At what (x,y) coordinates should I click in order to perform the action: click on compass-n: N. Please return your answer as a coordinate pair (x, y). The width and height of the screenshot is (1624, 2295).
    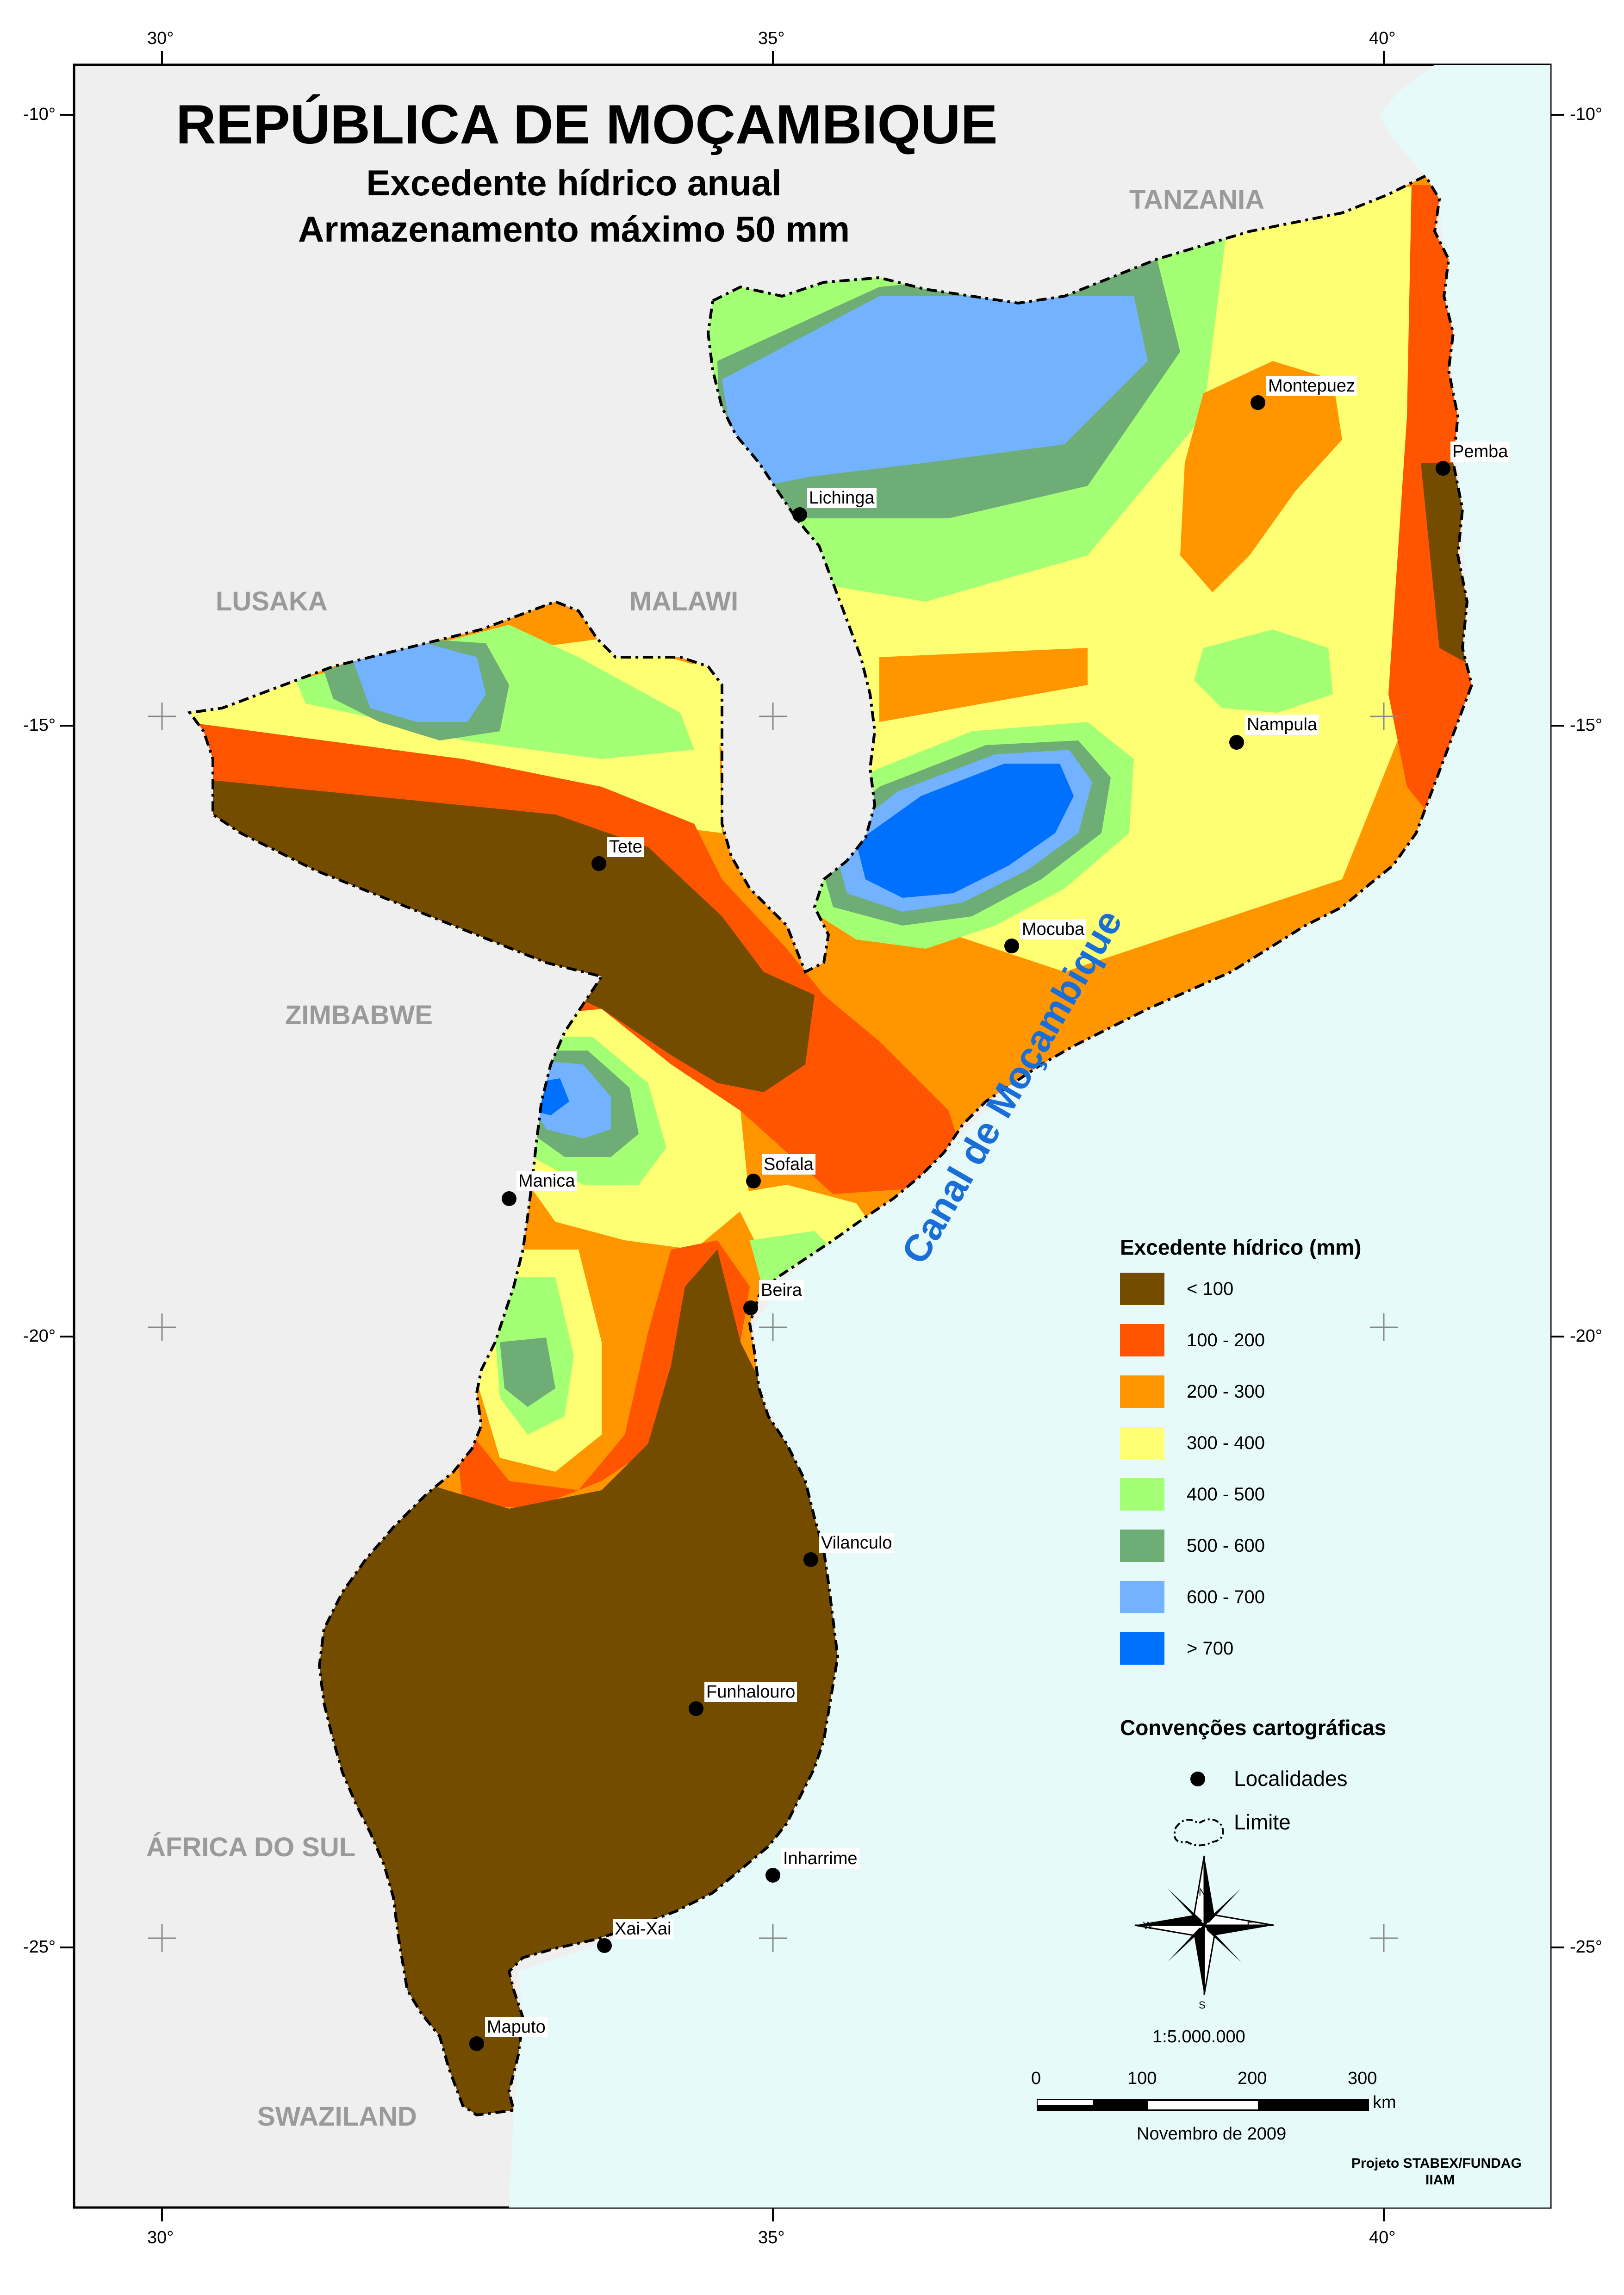
    Looking at the image, I should click on (1202, 1892).